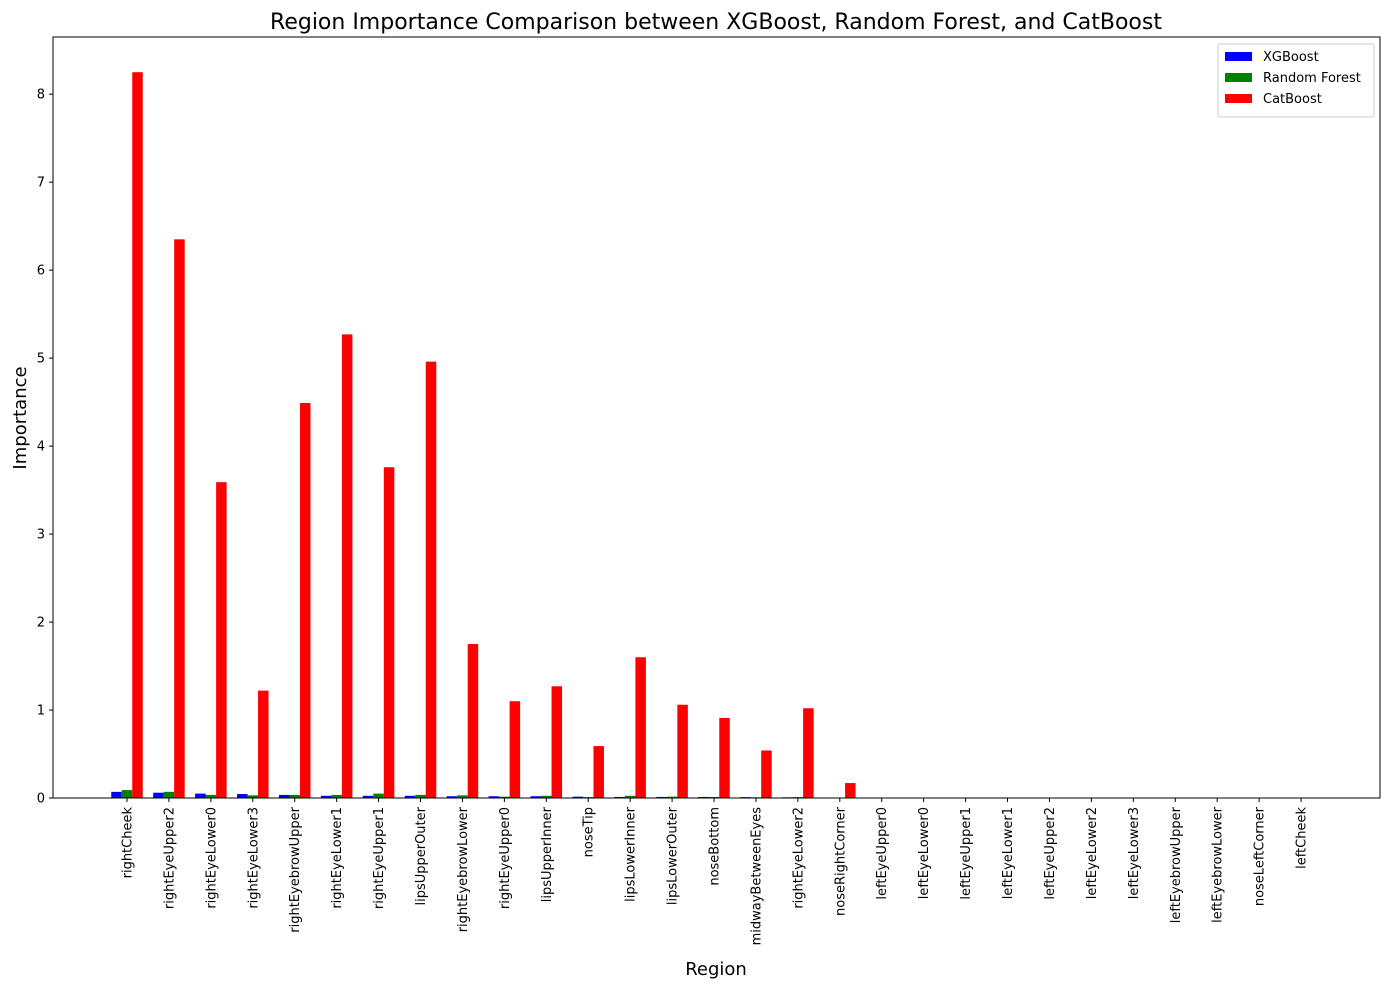 The image size is (1389, 990). Describe the element at coordinates (295, 869) in the screenshot. I see `x-tick-label: rightEyebrowUpper` at that location.